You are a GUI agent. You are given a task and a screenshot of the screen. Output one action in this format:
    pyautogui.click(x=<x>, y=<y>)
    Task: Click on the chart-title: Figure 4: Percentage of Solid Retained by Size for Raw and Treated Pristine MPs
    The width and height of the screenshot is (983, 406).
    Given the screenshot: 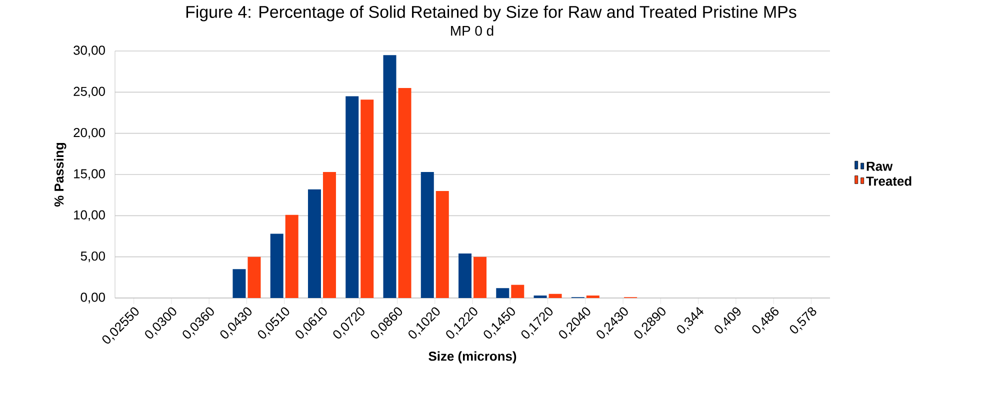 What is the action you would take?
    pyautogui.click(x=491, y=14)
    